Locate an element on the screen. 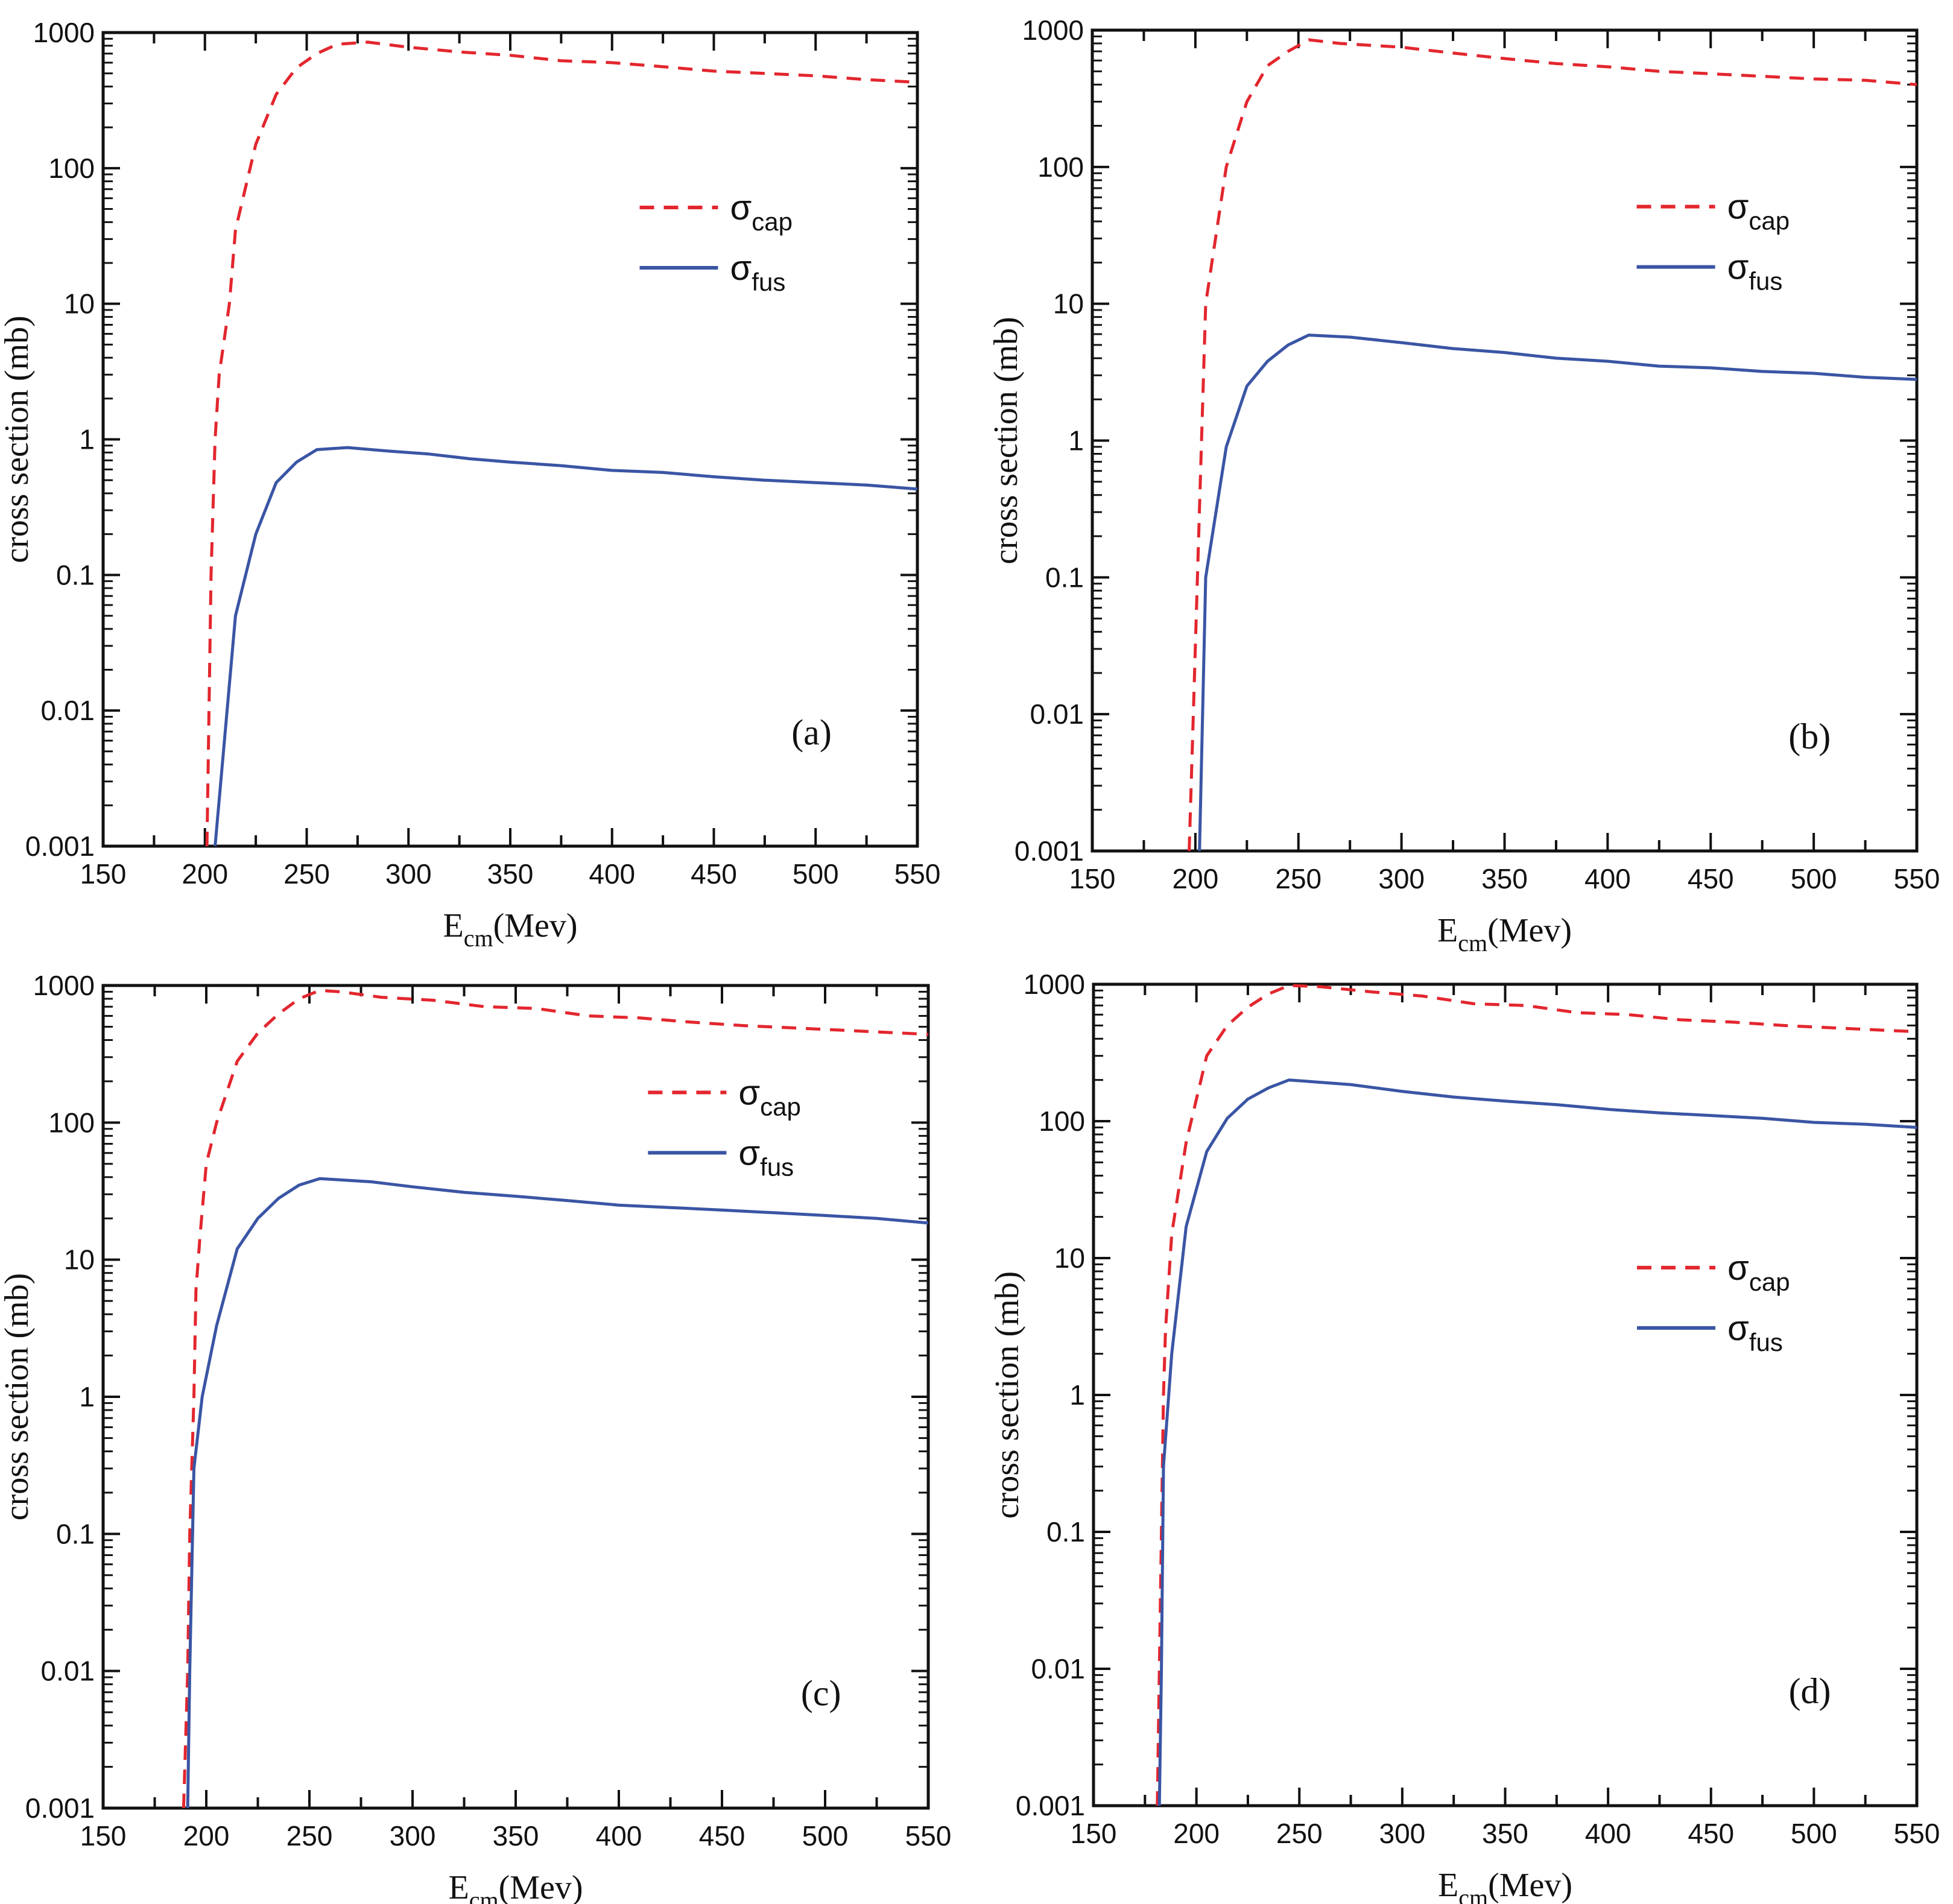 The width and height of the screenshot is (1953, 1904). x-axis-title: Ecm(Mev) is located at coordinates (515, 1887).